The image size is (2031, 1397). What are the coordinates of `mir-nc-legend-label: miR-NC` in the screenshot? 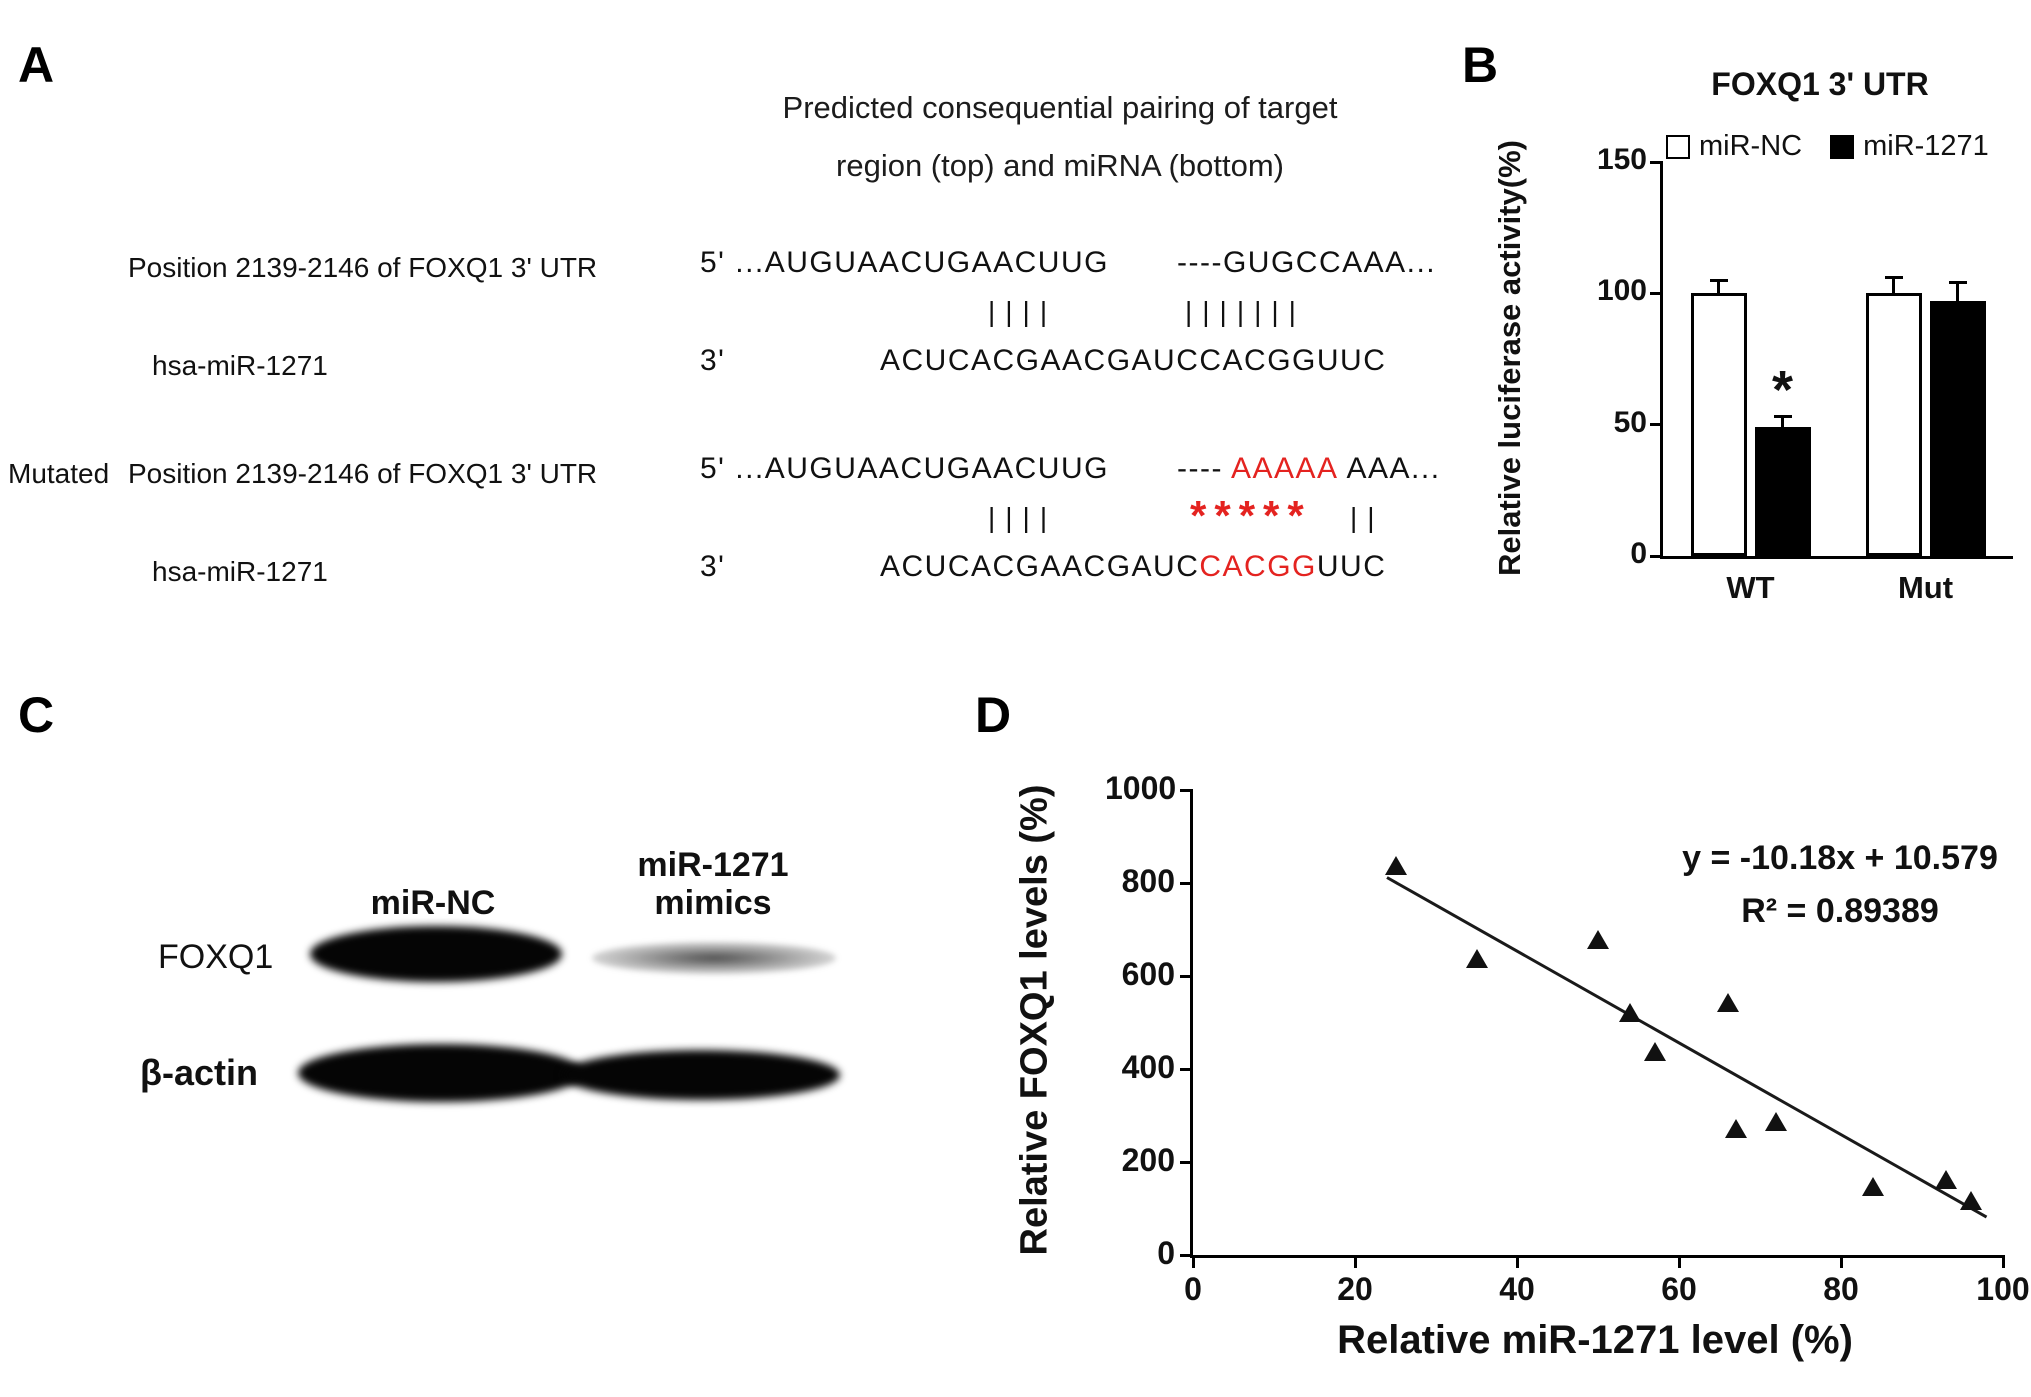 It's located at (1751, 146).